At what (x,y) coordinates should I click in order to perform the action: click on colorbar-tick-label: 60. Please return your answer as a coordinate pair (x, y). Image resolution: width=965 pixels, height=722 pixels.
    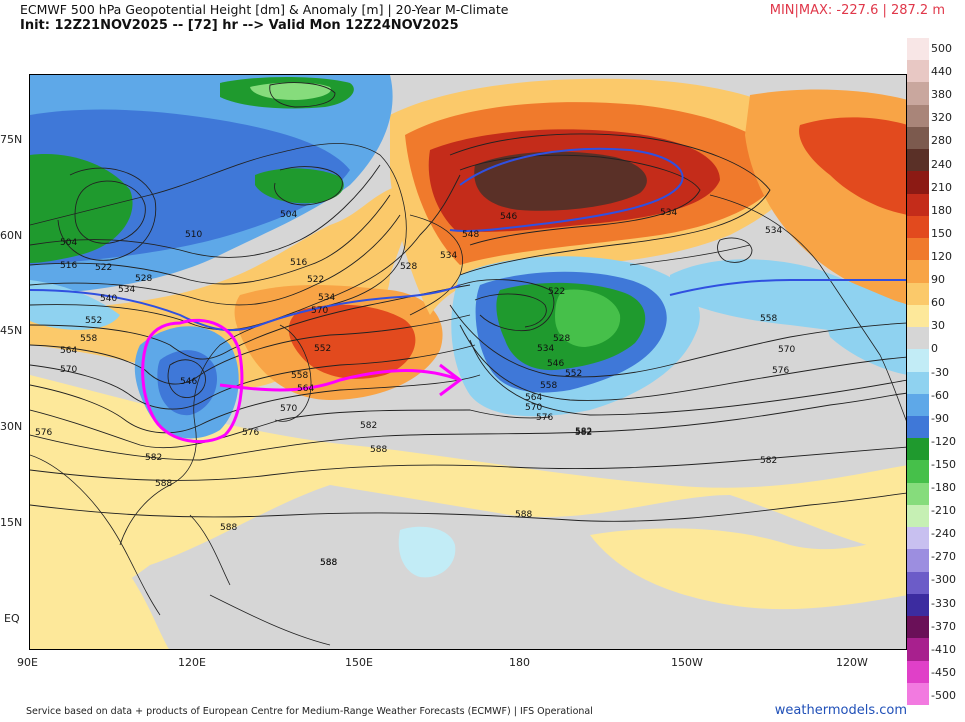
    Looking at the image, I should click on (938, 303).